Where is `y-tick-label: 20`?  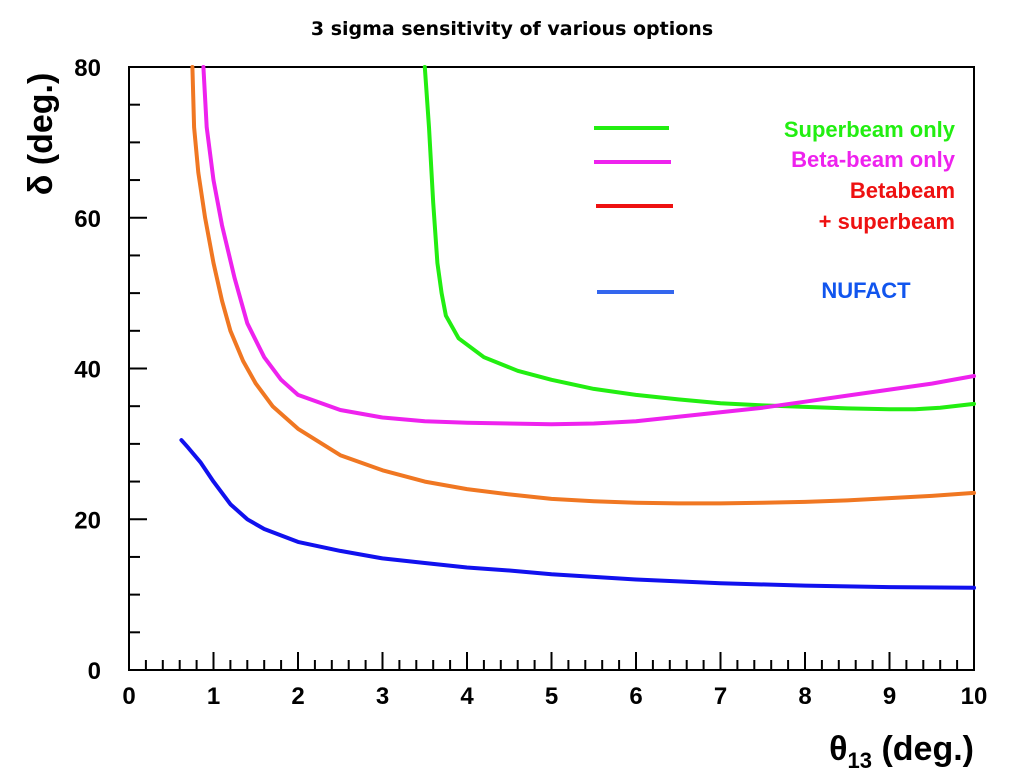 y-tick-label: 20 is located at coordinates (87, 520).